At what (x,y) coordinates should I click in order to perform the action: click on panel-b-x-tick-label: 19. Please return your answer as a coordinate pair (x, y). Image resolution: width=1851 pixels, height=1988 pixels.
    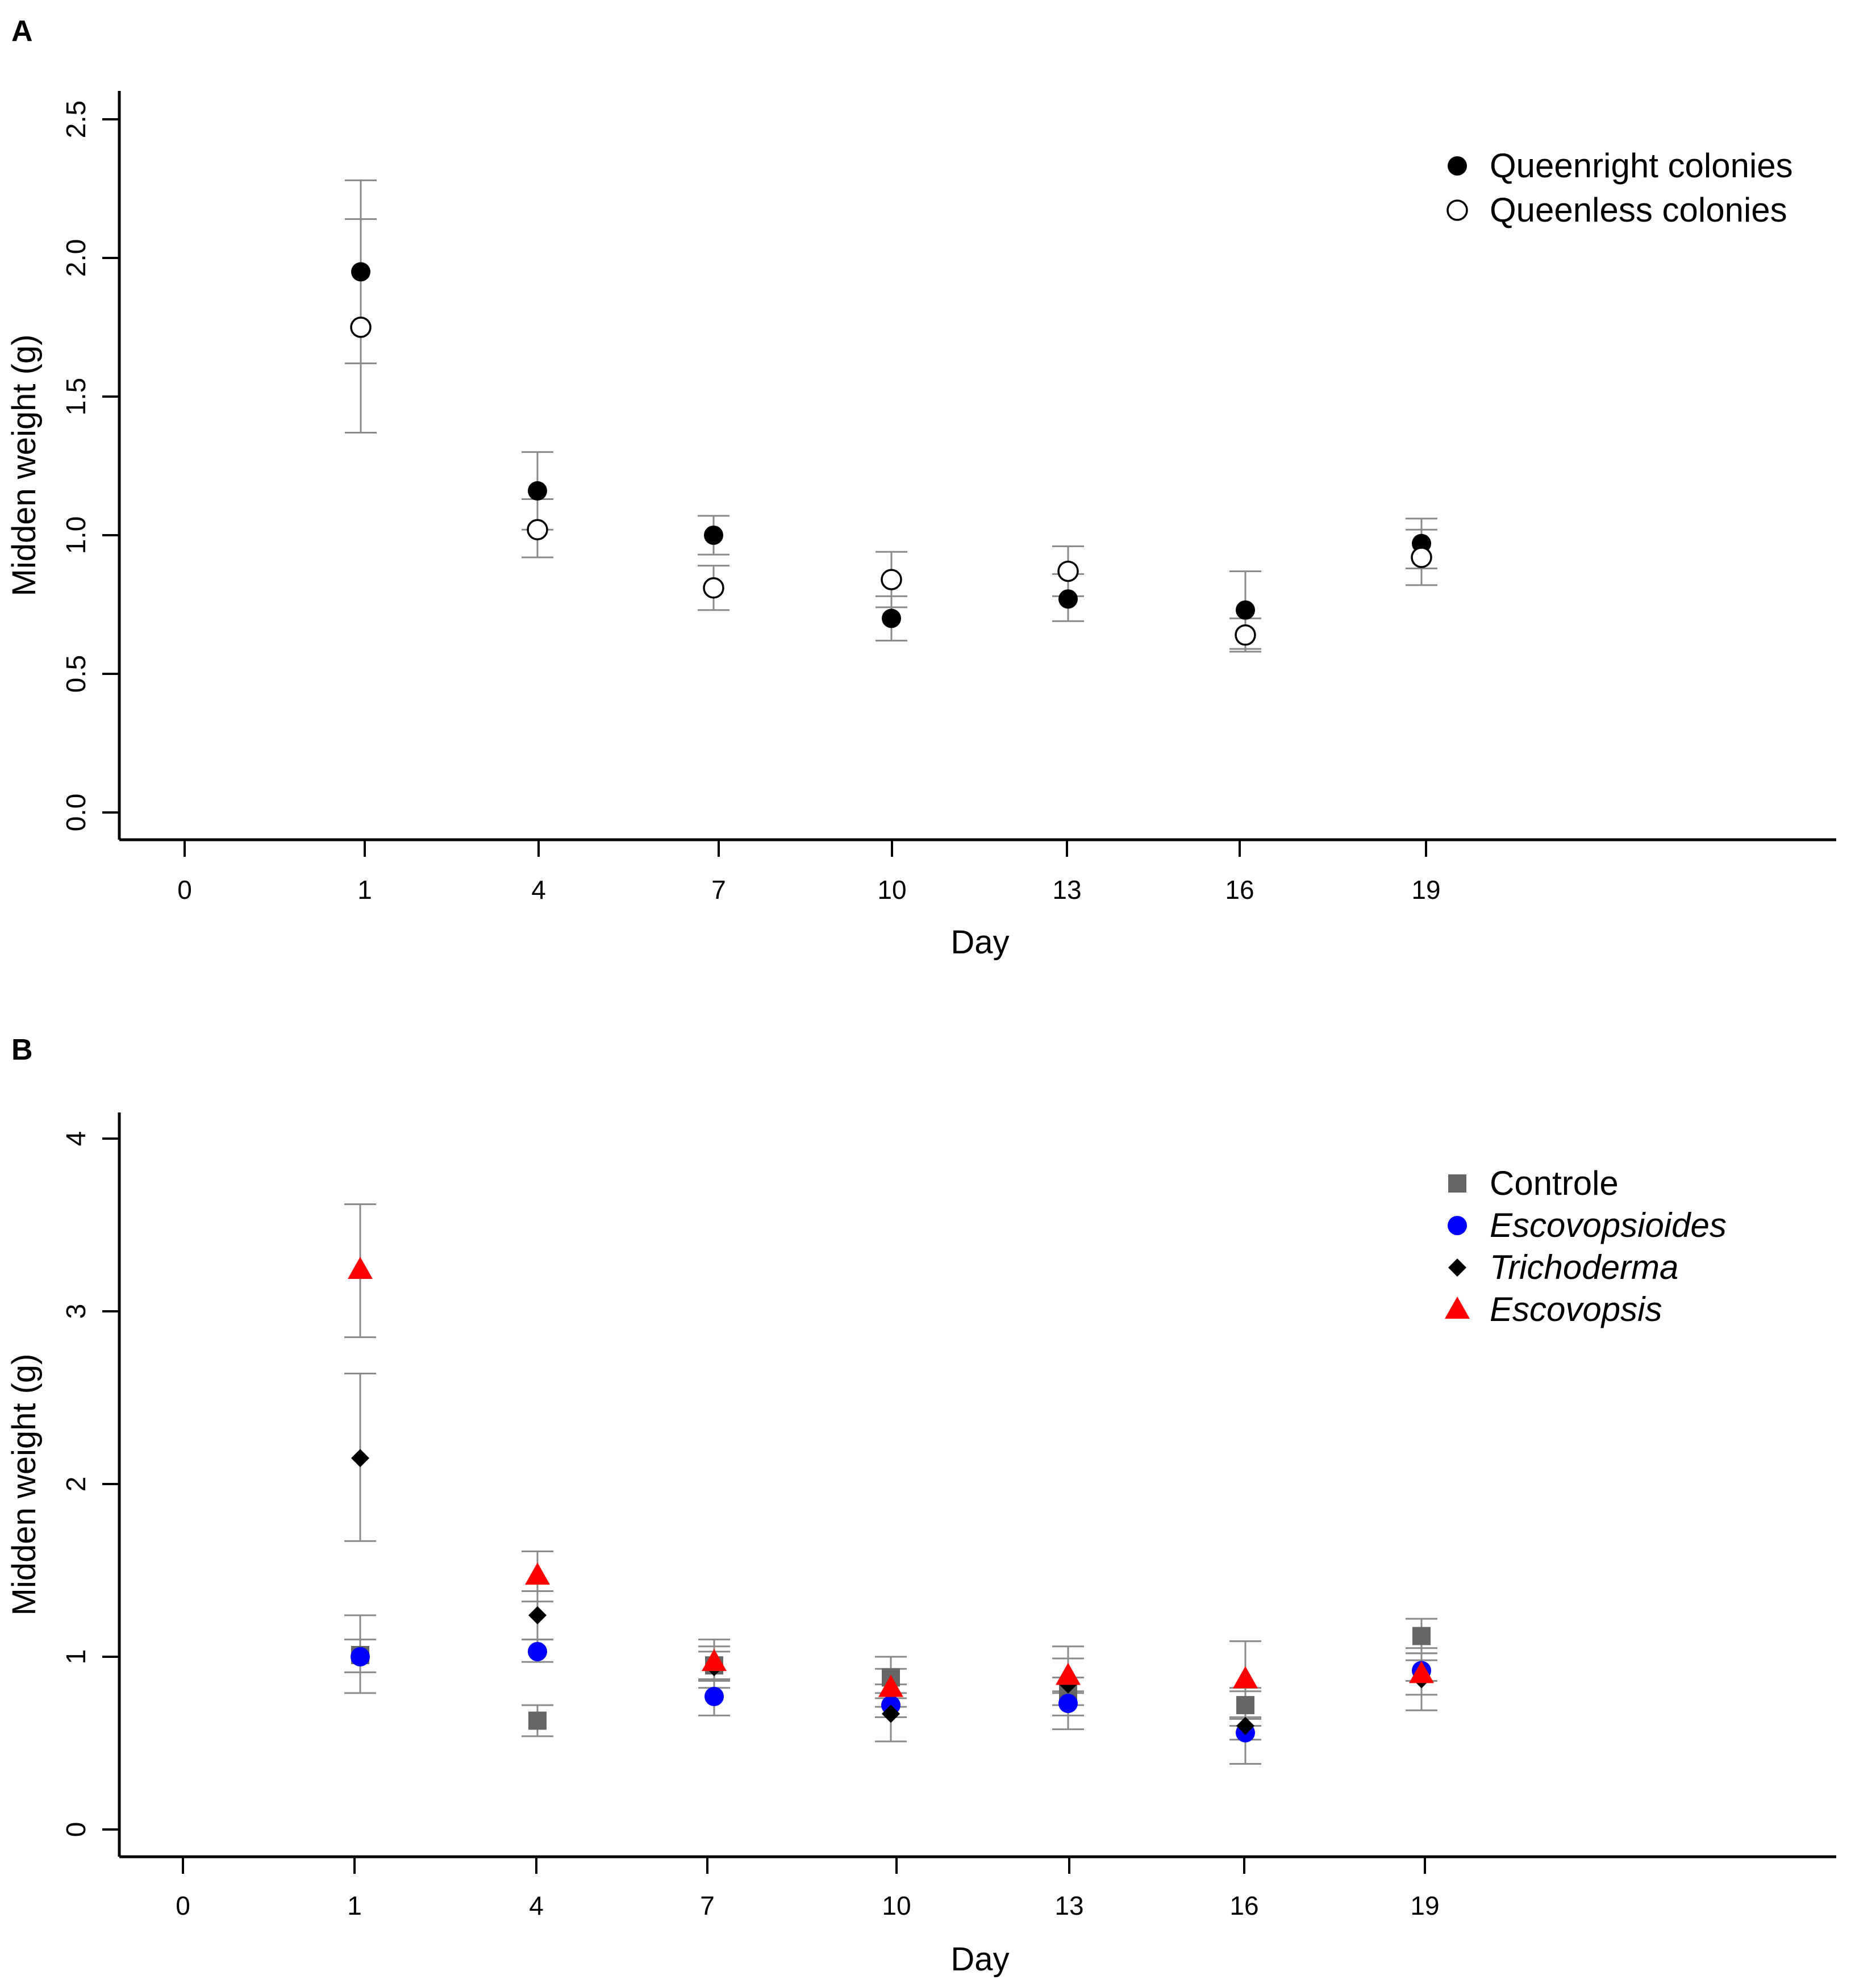
    Looking at the image, I should click on (1424, 1905).